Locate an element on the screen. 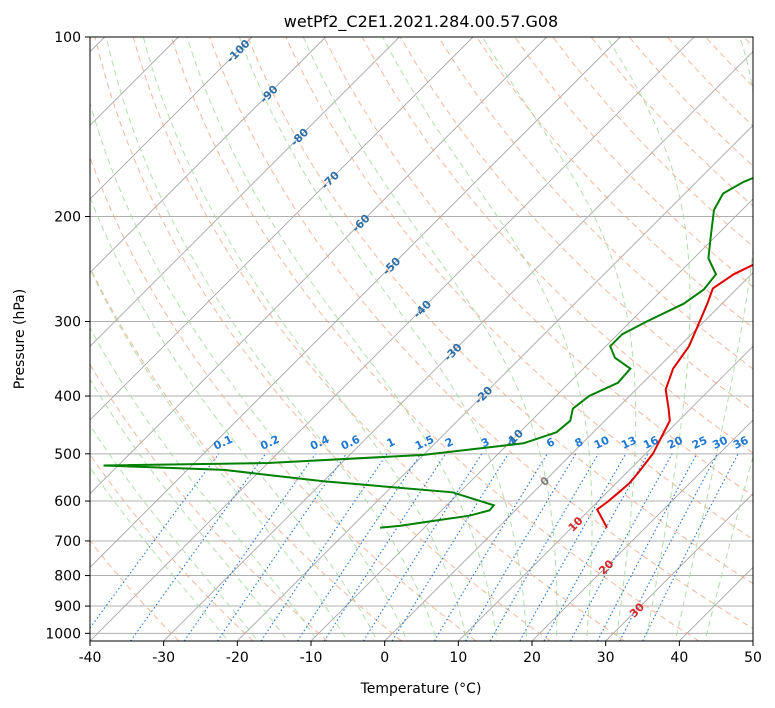 The height and width of the screenshot is (708, 775). mixing-ratio-label: 10 is located at coordinates (602, 442).